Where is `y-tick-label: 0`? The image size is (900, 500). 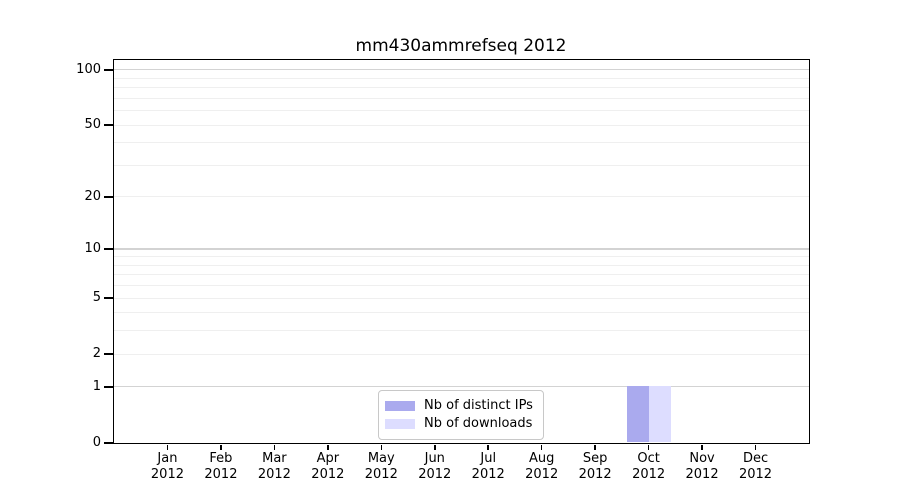 y-tick-label: 0 is located at coordinates (96, 442).